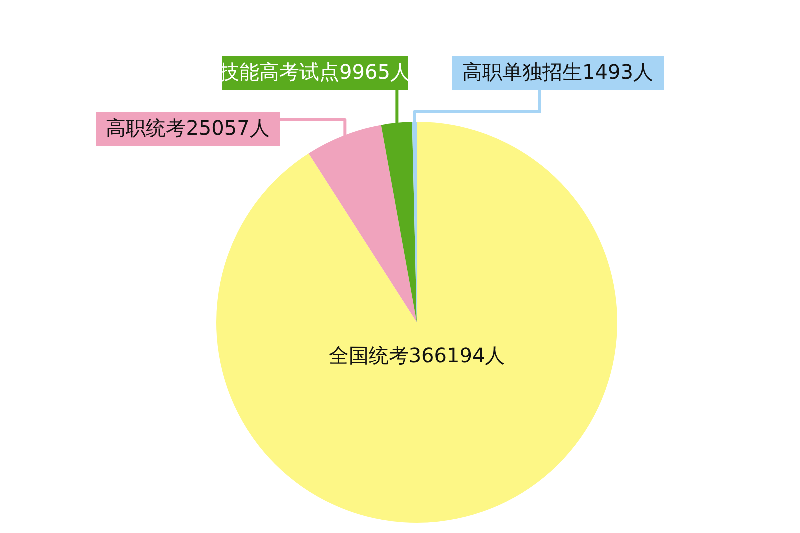 This screenshot has width=800, height=533. What do you see at coordinates (417, 356) in the screenshot?
I see `slice-label: 全国统考366194人` at bounding box center [417, 356].